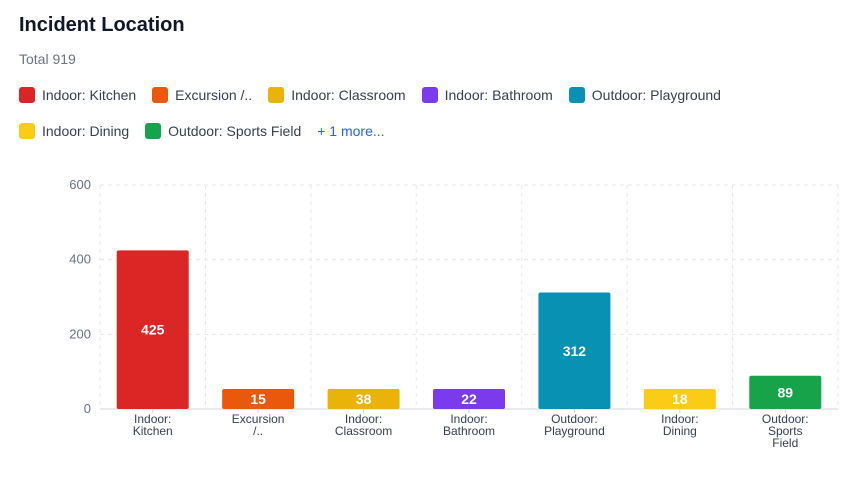  I want to click on legend-item-outdoor-sports-field: Outdoor: Sports Field, so click(223, 131).